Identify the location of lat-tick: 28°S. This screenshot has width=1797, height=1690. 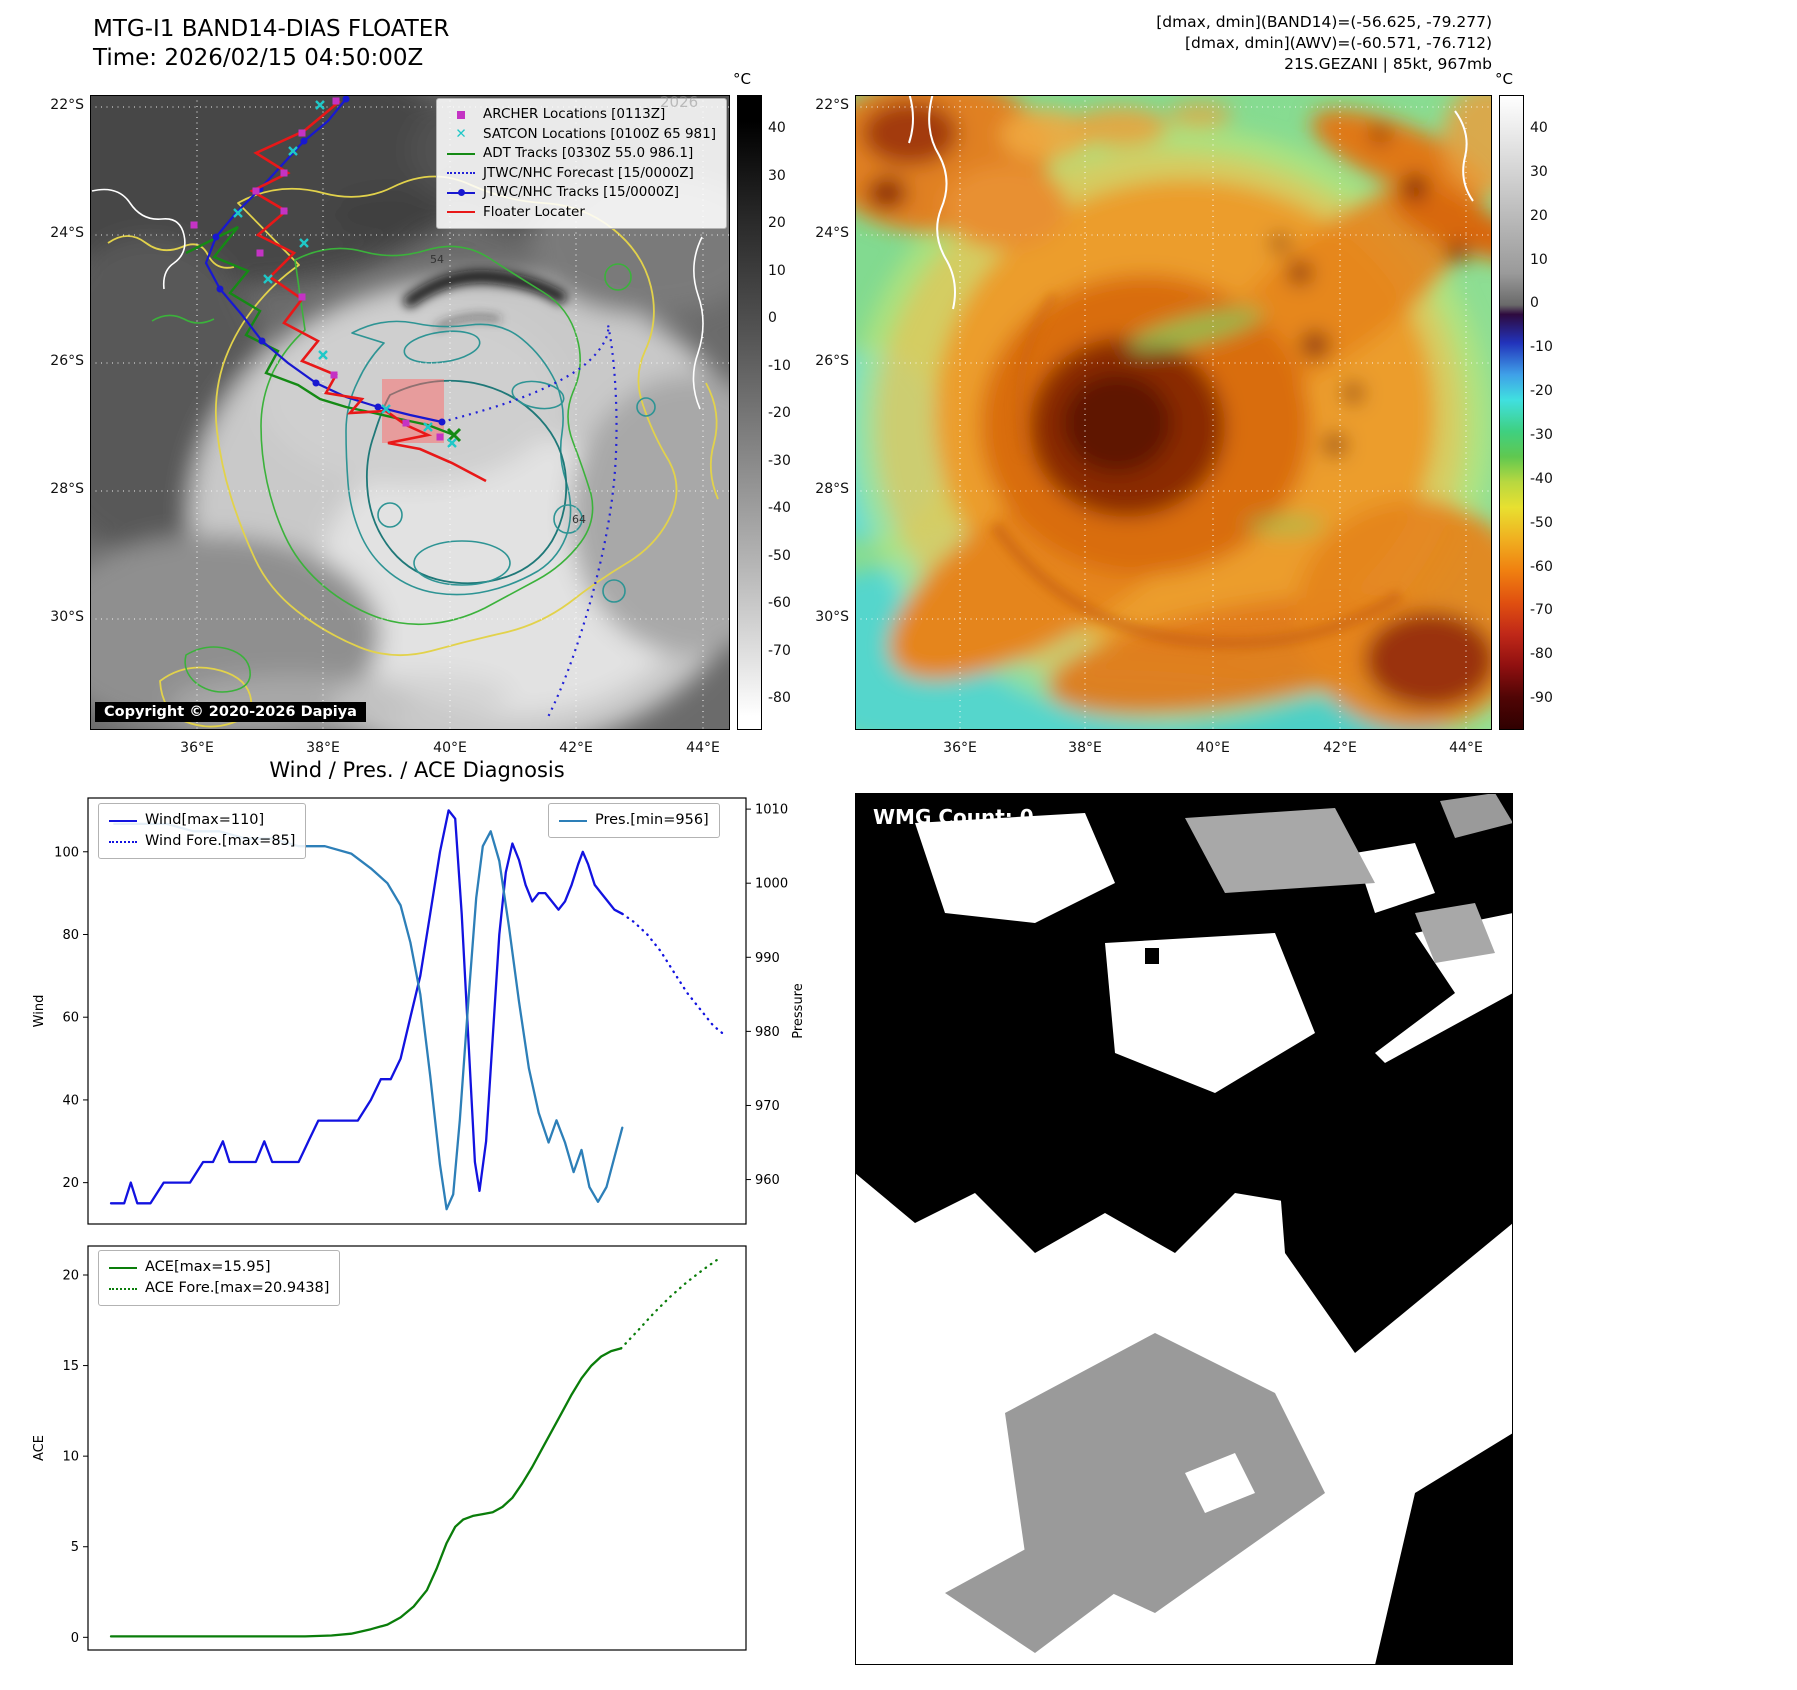
(67, 489).